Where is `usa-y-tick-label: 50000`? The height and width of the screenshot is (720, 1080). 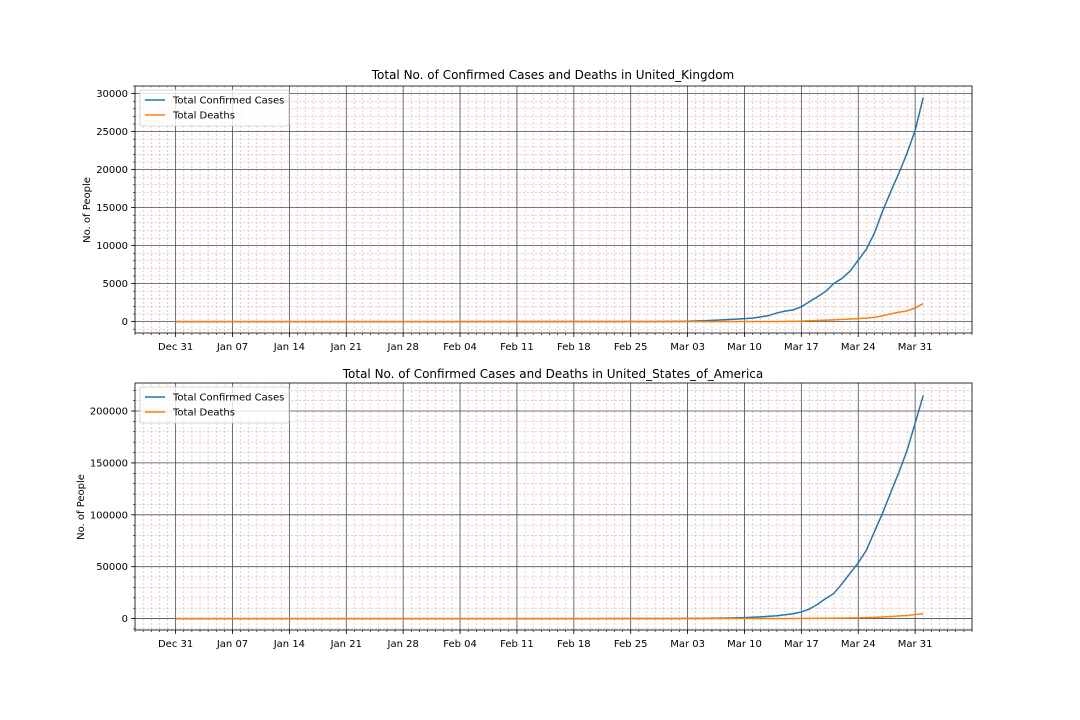
usa-y-tick-label: 50000 is located at coordinates (112, 567).